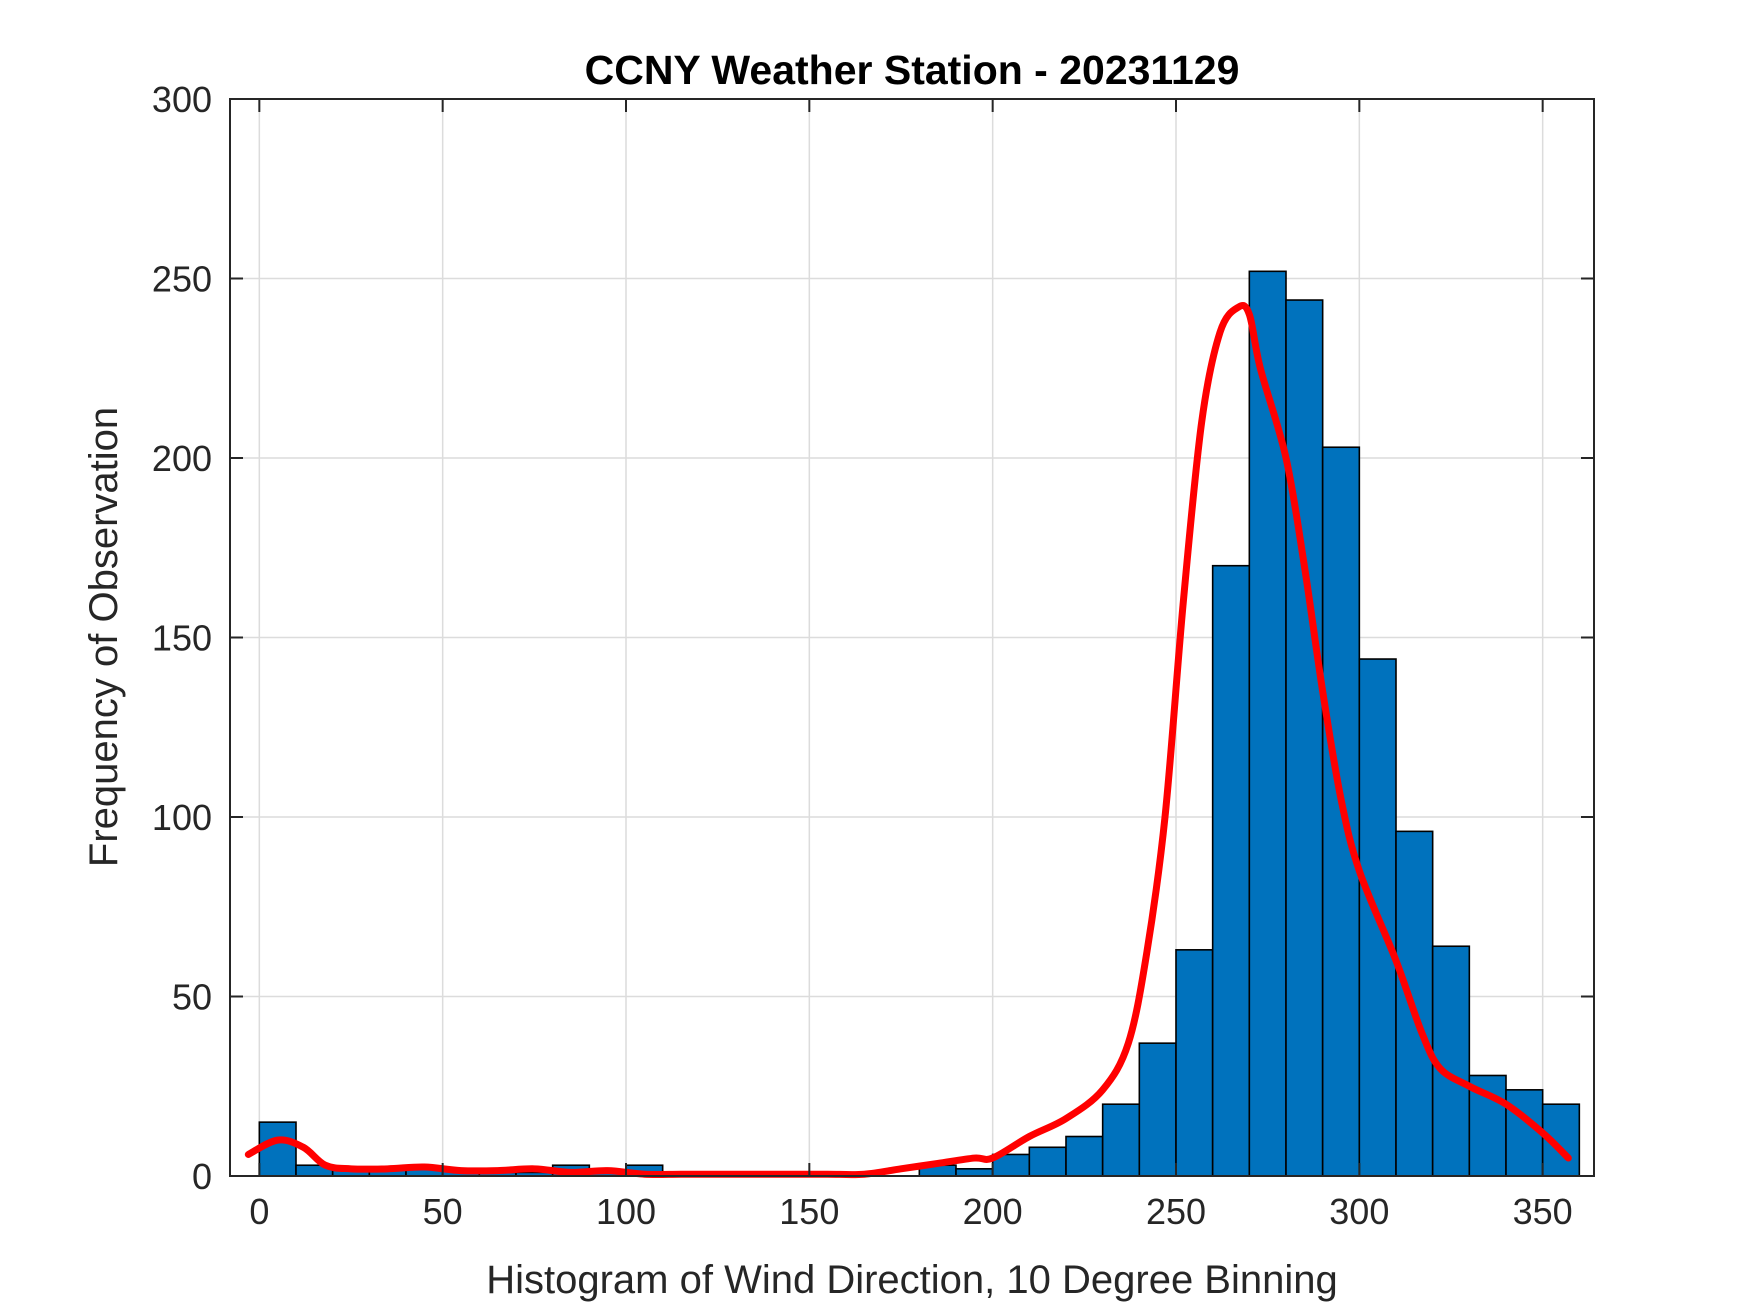 This screenshot has height=1313, width=1750. What do you see at coordinates (259, 1211) in the screenshot?
I see `x-tick-label: 0` at bounding box center [259, 1211].